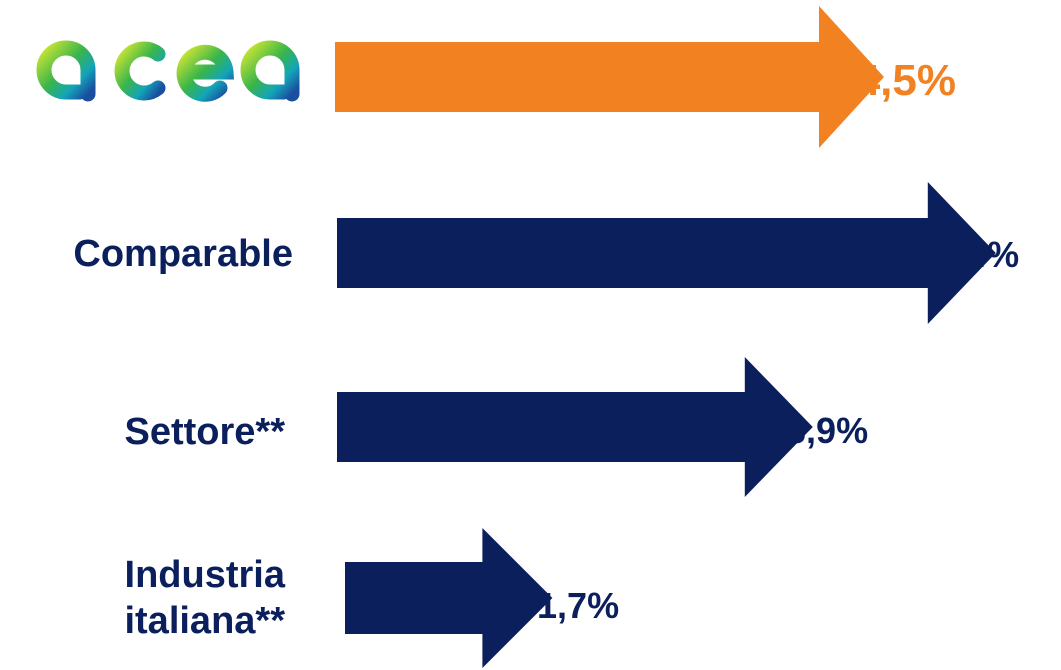 This screenshot has height=670, width=1061. I want to click on acea-logo, so click(168, 71).